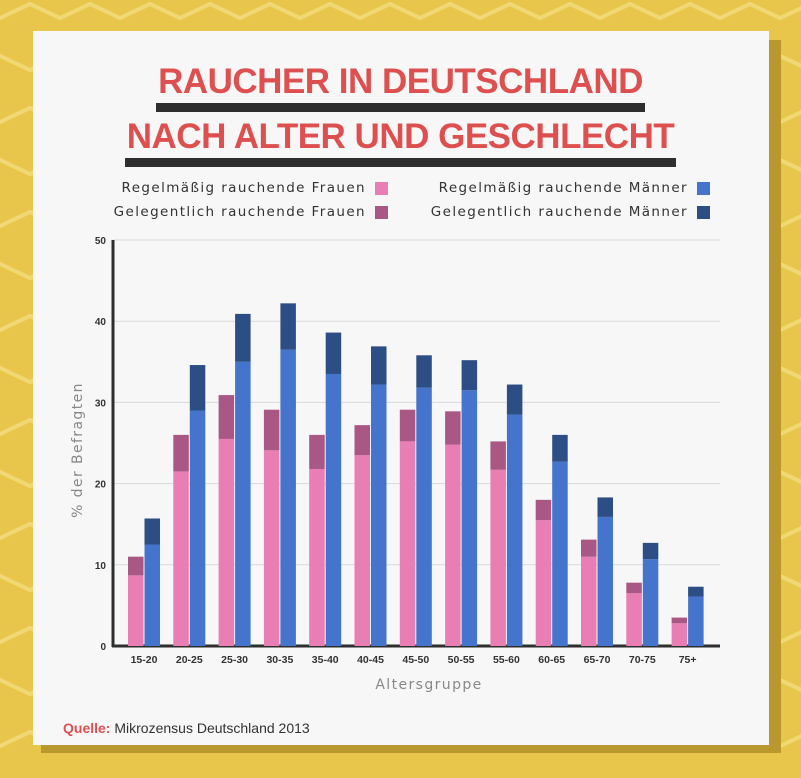  Describe the element at coordinates (101, 403) in the screenshot. I see `y-tick-label: 30` at that location.